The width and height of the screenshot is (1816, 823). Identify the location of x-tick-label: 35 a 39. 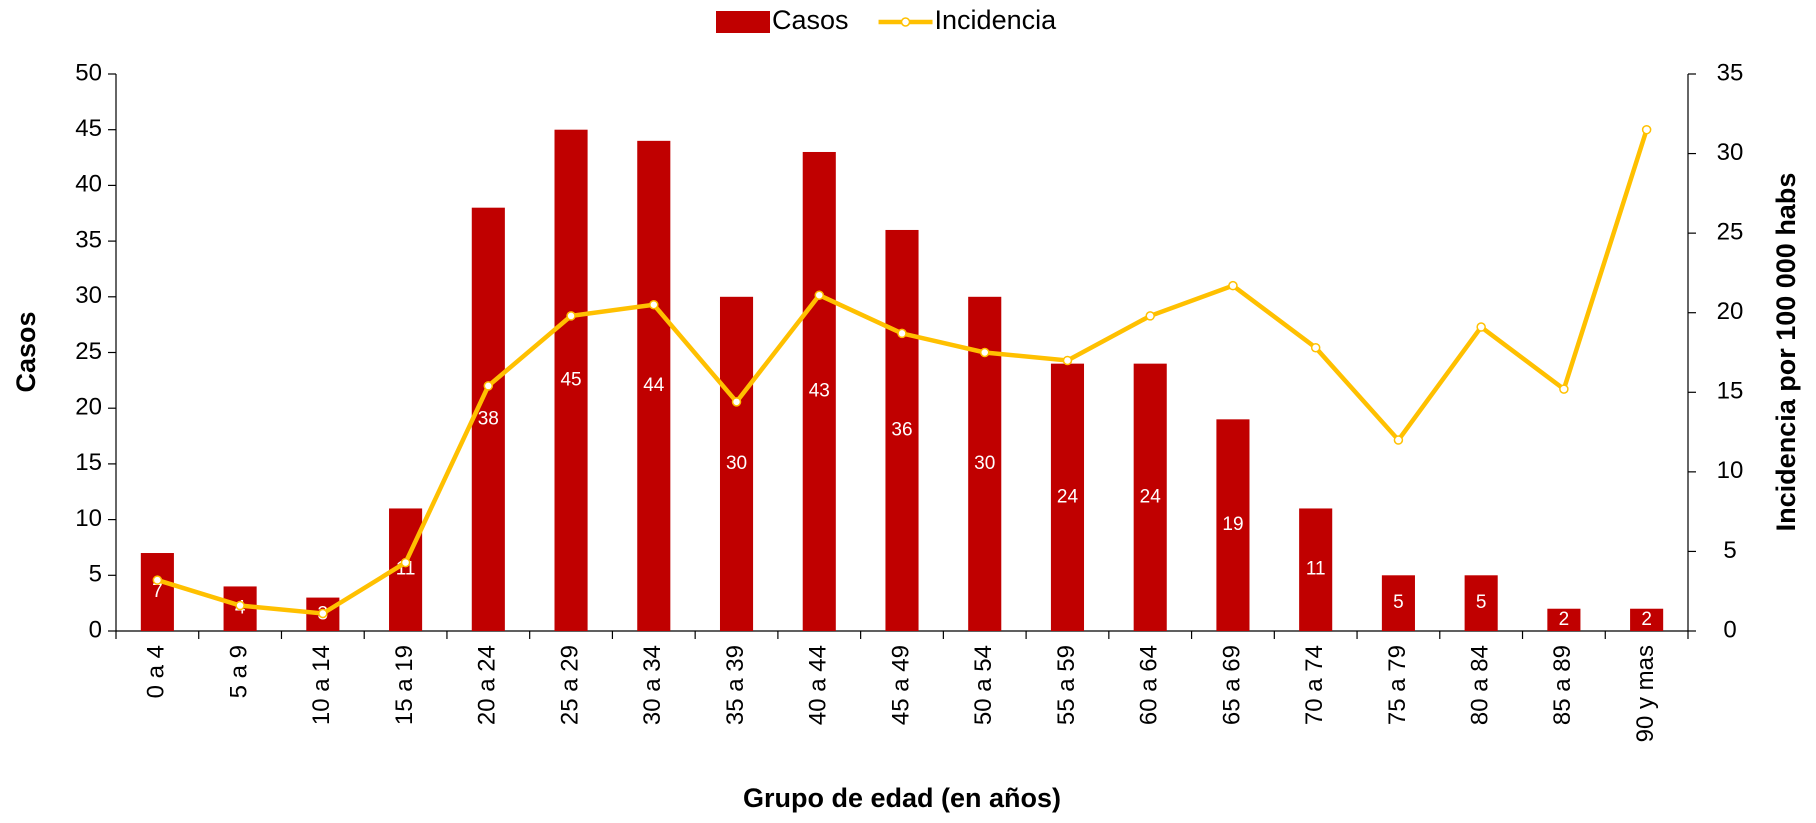
(735, 685).